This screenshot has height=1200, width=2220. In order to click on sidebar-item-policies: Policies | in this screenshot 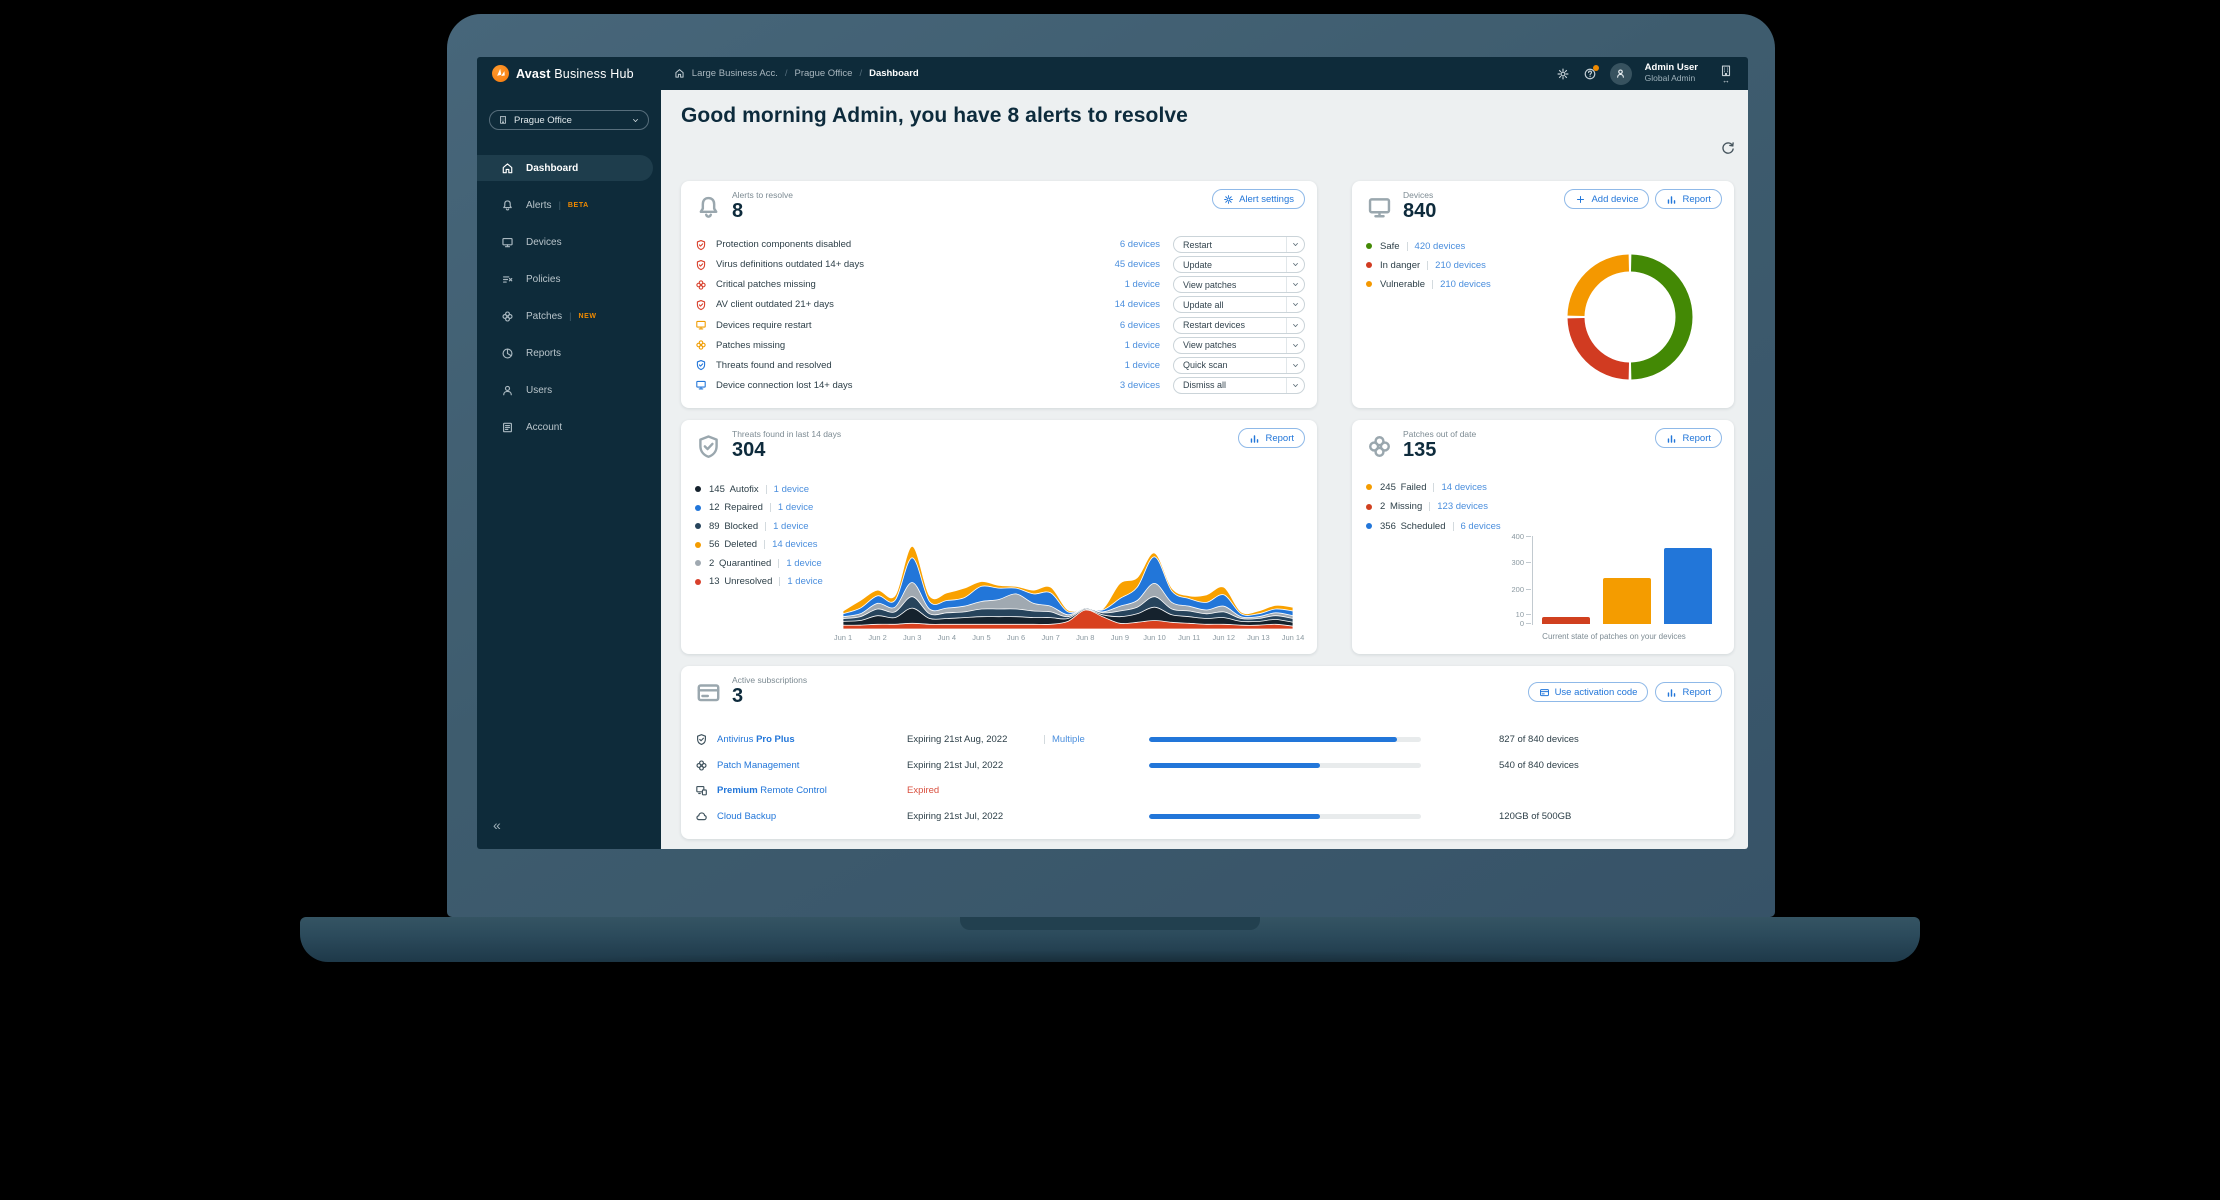, I will do `click(569, 279)`.